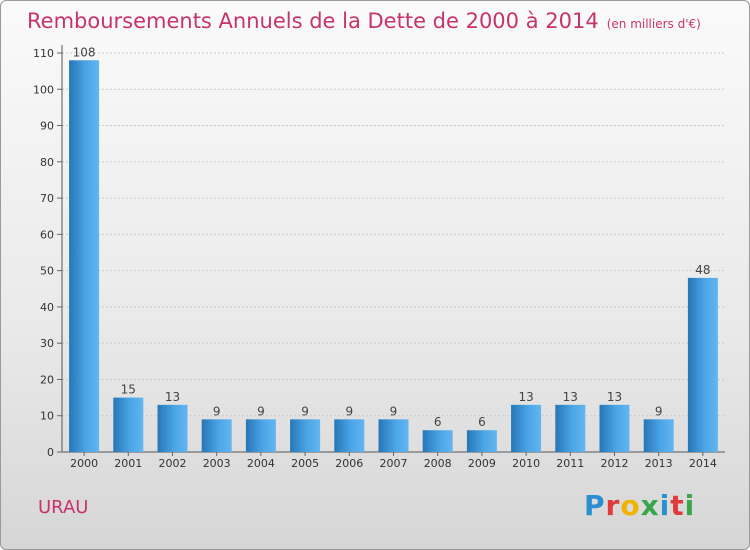 Image resolution: width=750 pixels, height=550 pixels. I want to click on x-tick-label: 2001, so click(128, 463).